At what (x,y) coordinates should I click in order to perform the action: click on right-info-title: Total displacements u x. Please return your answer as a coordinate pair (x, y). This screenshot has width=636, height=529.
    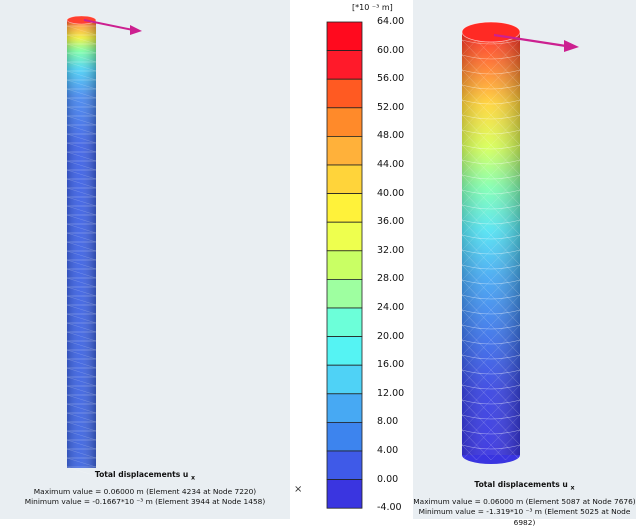
    Looking at the image, I should click on (524, 486).